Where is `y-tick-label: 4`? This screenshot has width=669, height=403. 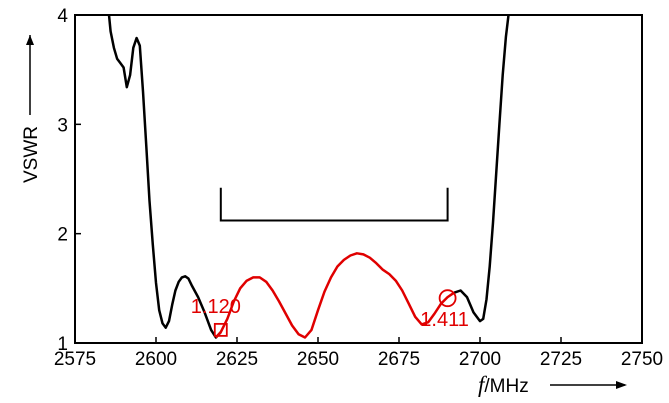
y-tick-label: 4 is located at coordinates (62, 16).